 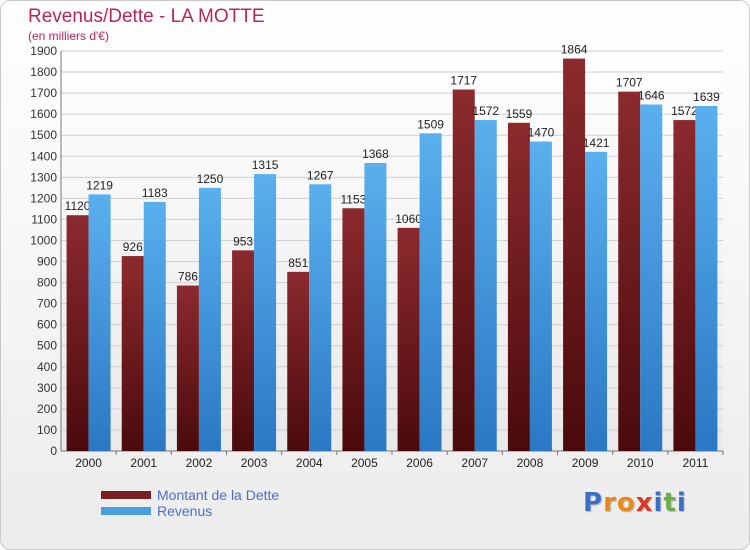 What do you see at coordinates (43, 135) in the screenshot?
I see `y-tick-label: 1500` at bounding box center [43, 135].